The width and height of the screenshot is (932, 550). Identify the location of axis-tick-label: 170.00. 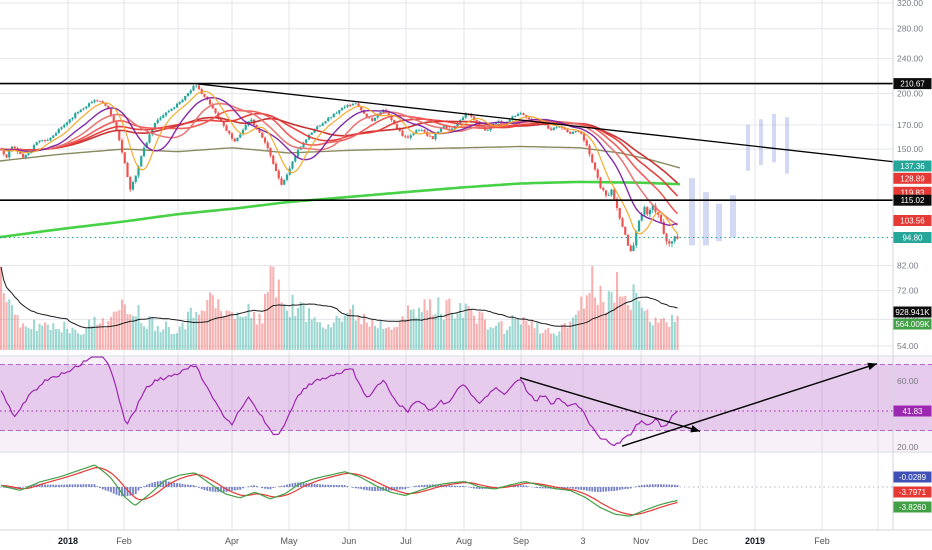
(910, 125).